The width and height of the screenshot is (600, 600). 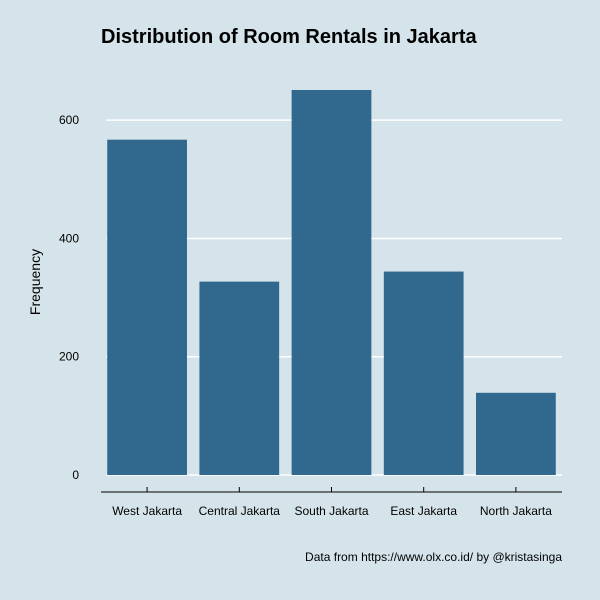 I want to click on x-tick-label: North Jakarta, so click(x=516, y=511).